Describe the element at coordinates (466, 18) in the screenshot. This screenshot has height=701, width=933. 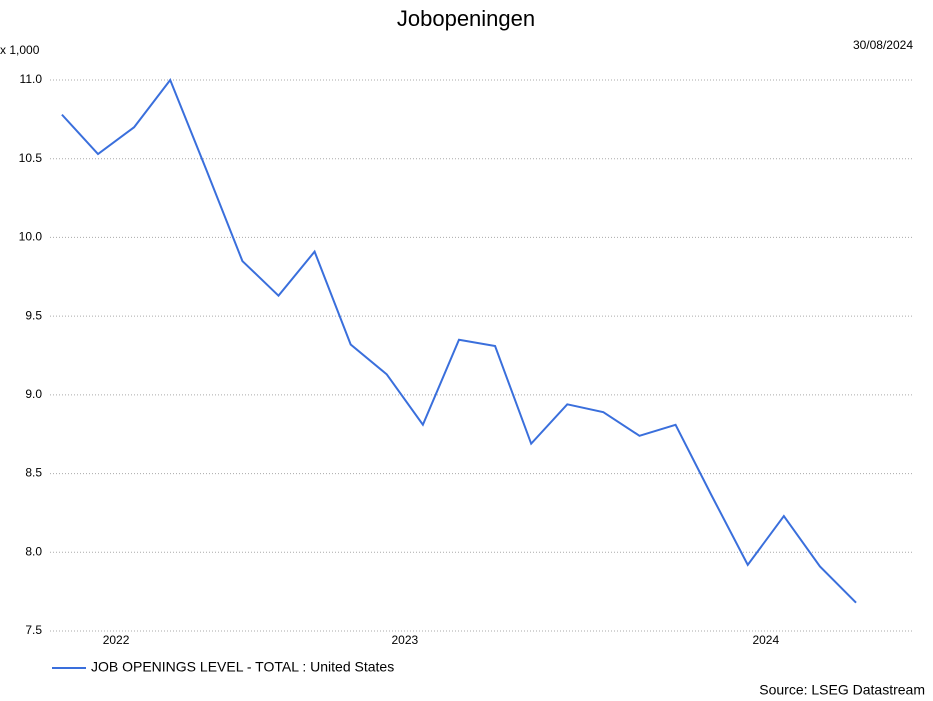
I see `chart-title: Jobopeningen` at that location.